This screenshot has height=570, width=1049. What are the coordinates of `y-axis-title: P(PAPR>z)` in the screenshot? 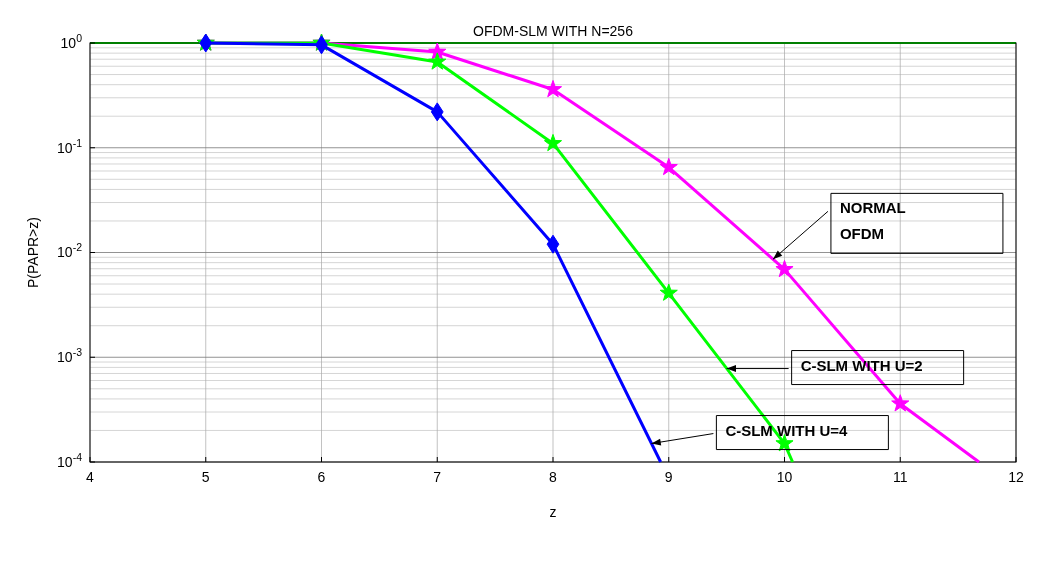 It's located at (33, 252).